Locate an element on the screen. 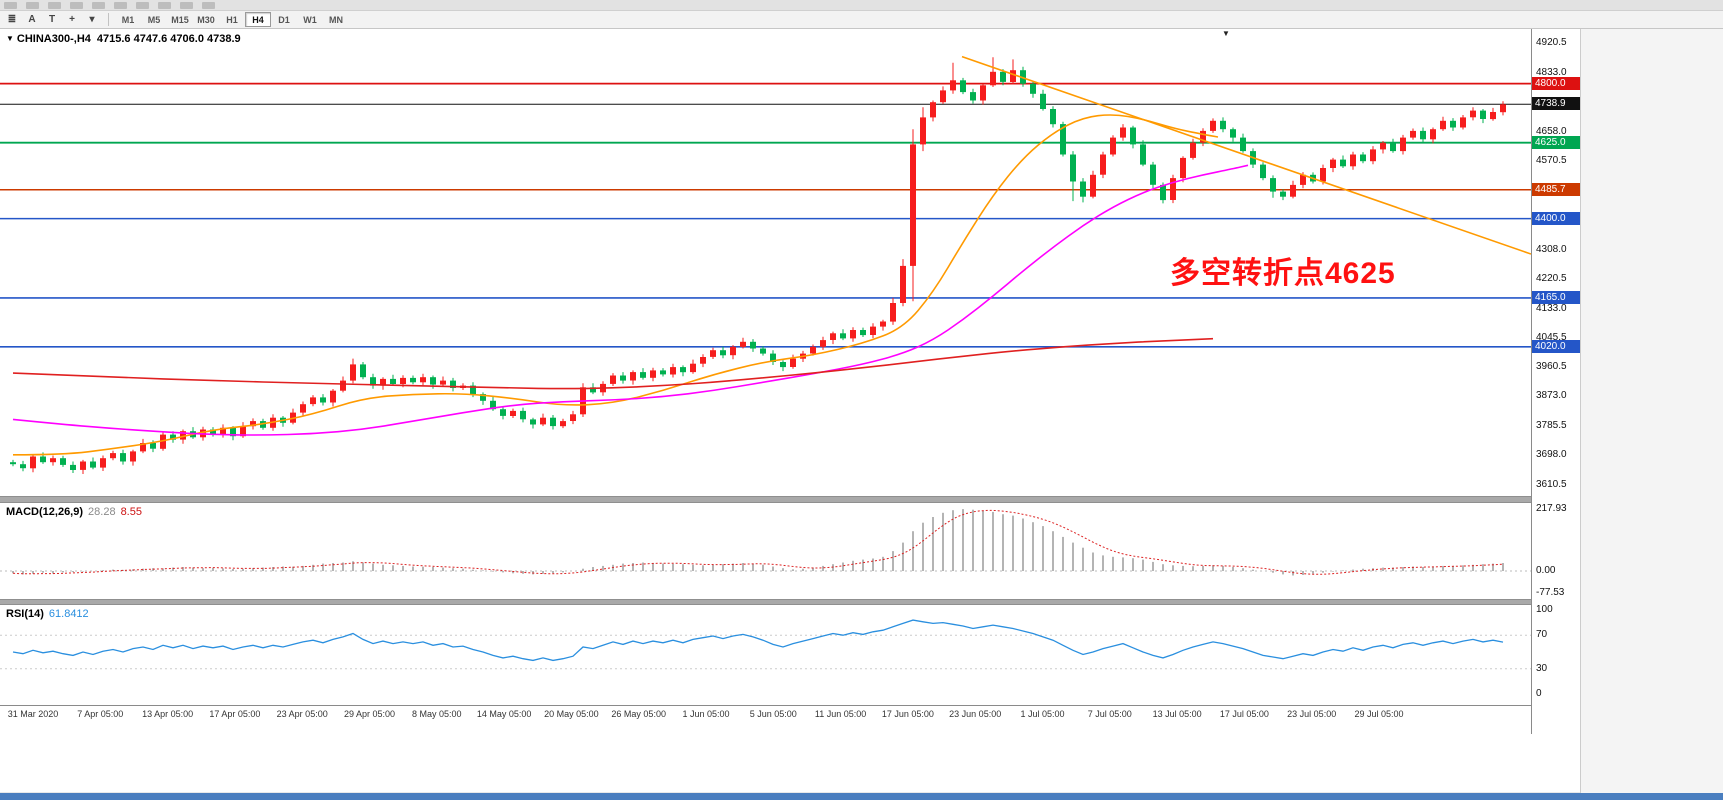 The width and height of the screenshot is (1723, 800). chart-symbol-period: CHINA300-,H4 is located at coordinates (53, 39).